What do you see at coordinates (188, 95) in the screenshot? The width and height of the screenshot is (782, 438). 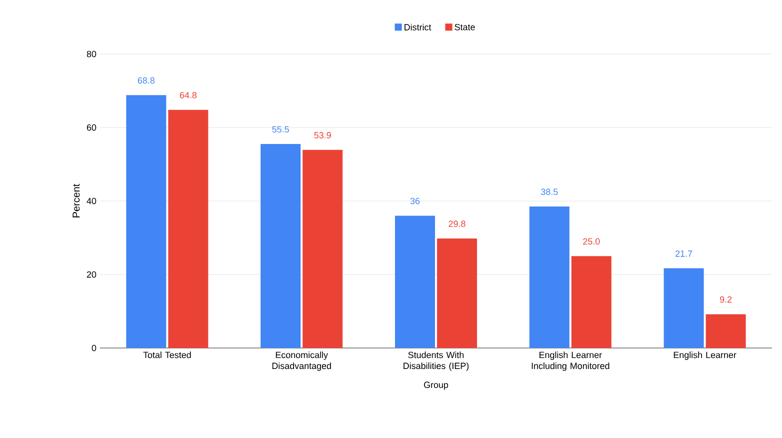 I see `data-label: 64.8` at bounding box center [188, 95].